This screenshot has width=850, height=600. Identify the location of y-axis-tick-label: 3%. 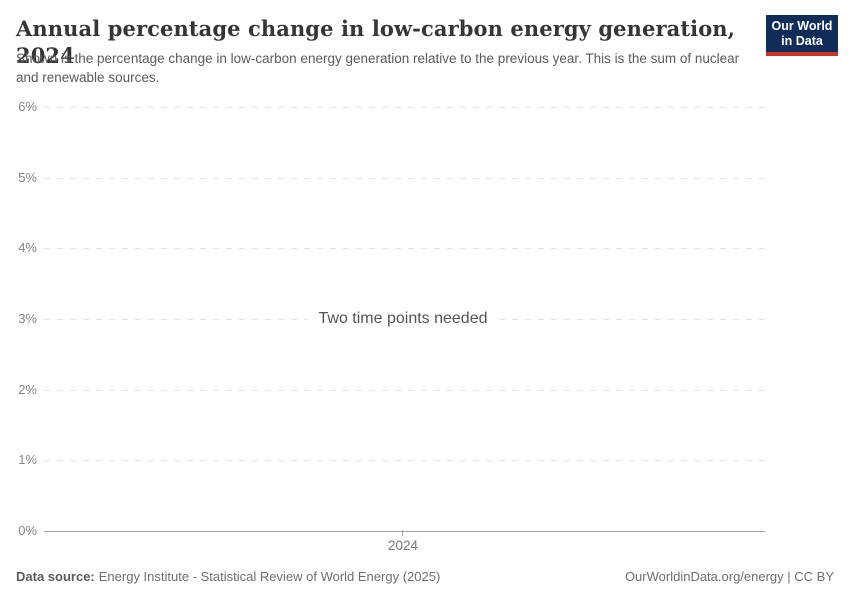
(27, 318).